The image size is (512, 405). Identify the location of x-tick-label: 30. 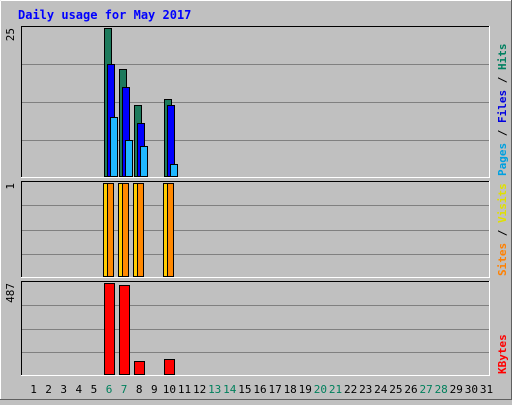
(471, 389).